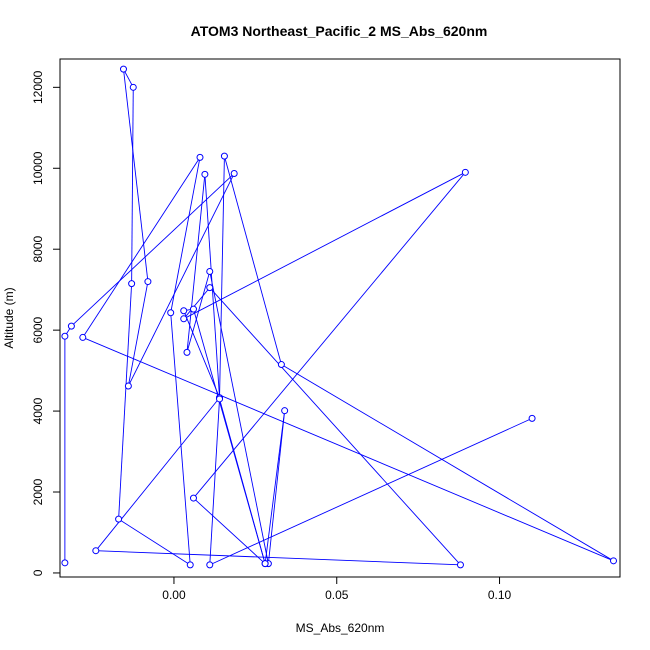 The height and width of the screenshot is (650, 650). Describe the element at coordinates (38, 168) in the screenshot. I see `y-tick-label: 10000` at that location.